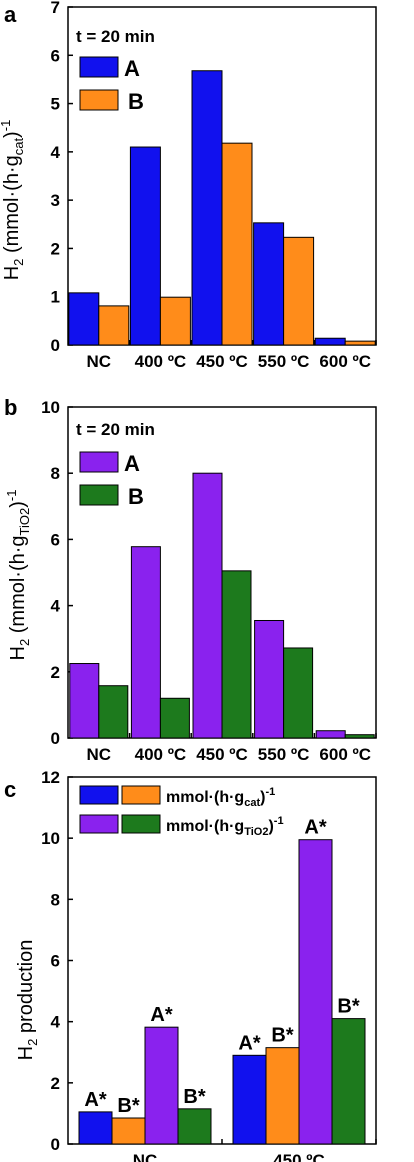  I want to click on panel-a-y-tick-label: 5, so click(55, 104).